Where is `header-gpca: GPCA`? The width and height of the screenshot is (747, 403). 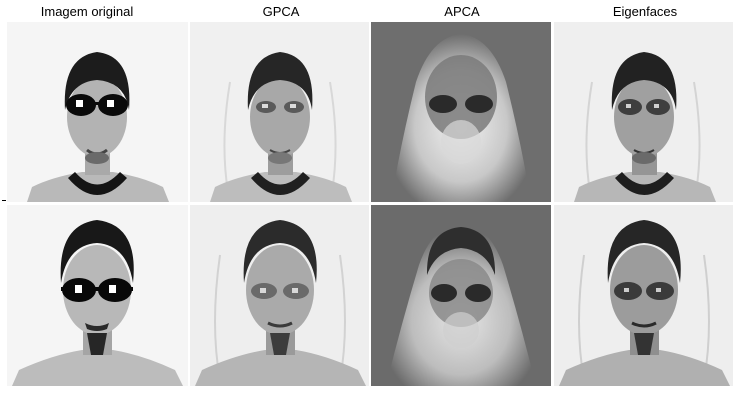
header-gpca: GPCA is located at coordinates (281, 11).